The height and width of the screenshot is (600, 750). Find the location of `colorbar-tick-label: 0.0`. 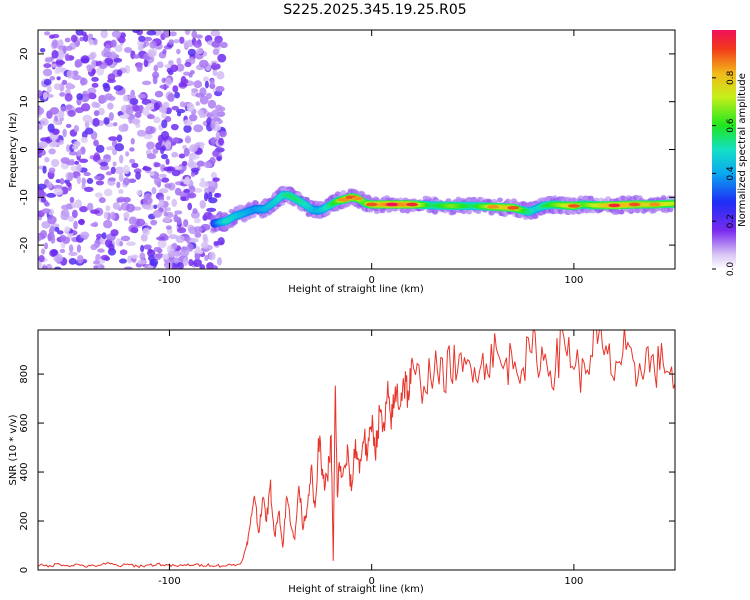

colorbar-tick-label: 0.0 is located at coordinates (731, 269).